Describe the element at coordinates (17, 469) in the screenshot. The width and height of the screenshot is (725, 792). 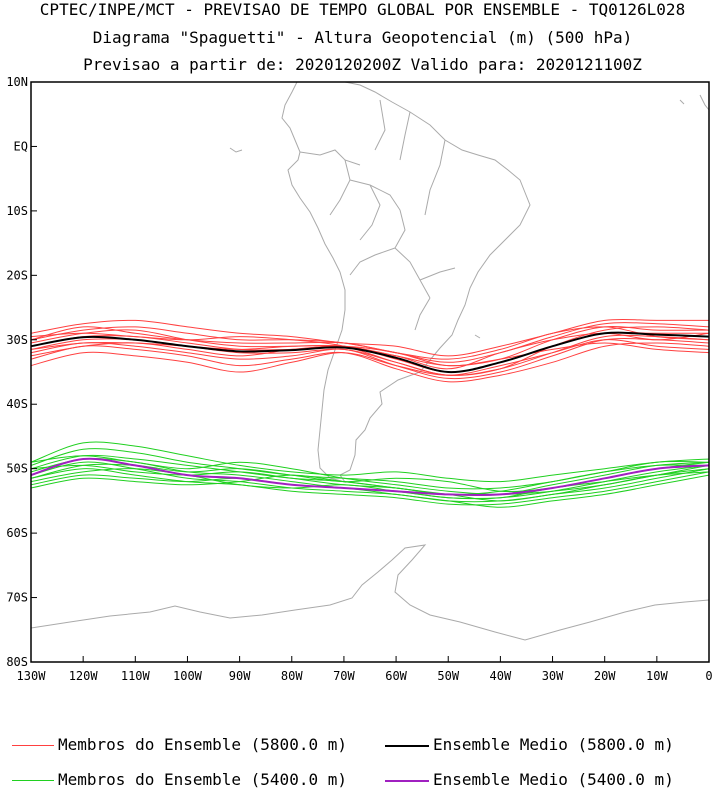
I see `y-tick-label: 50S` at that location.